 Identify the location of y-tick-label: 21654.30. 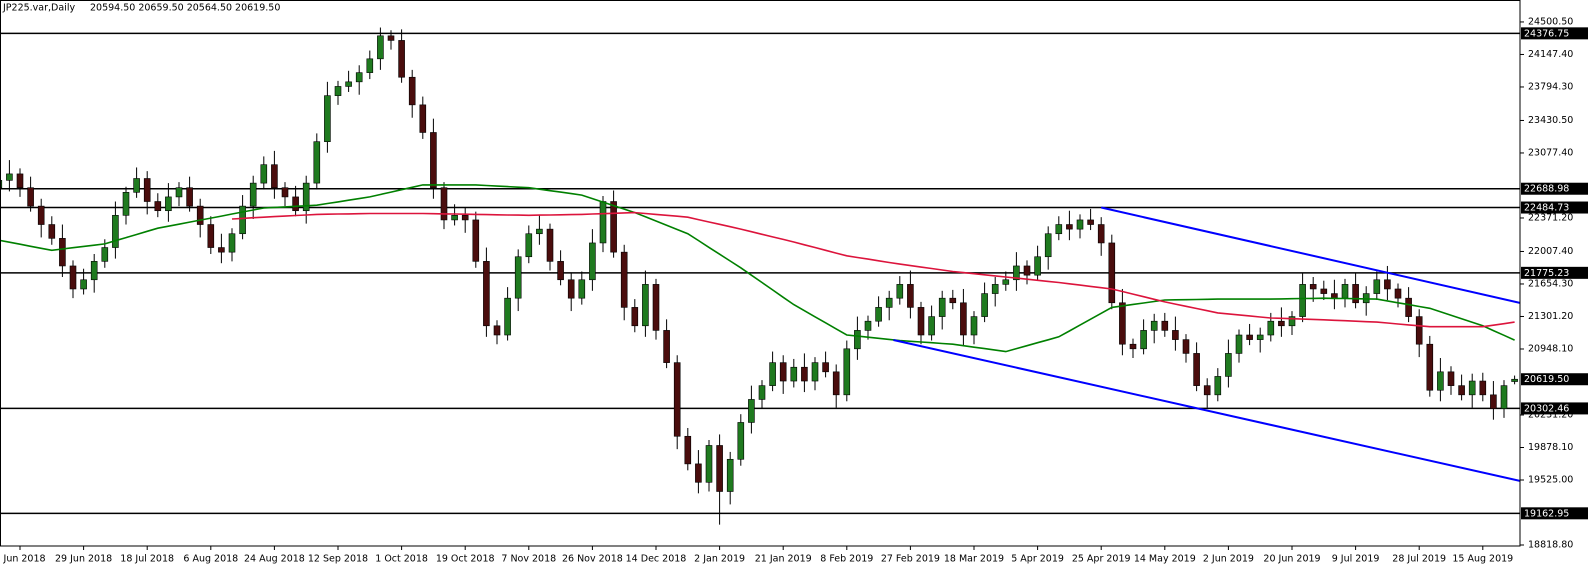
(1550, 283).